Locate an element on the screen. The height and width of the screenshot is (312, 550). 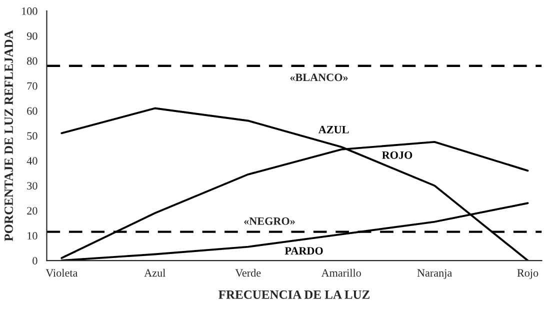
series-label: AZUL is located at coordinates (333, 130).